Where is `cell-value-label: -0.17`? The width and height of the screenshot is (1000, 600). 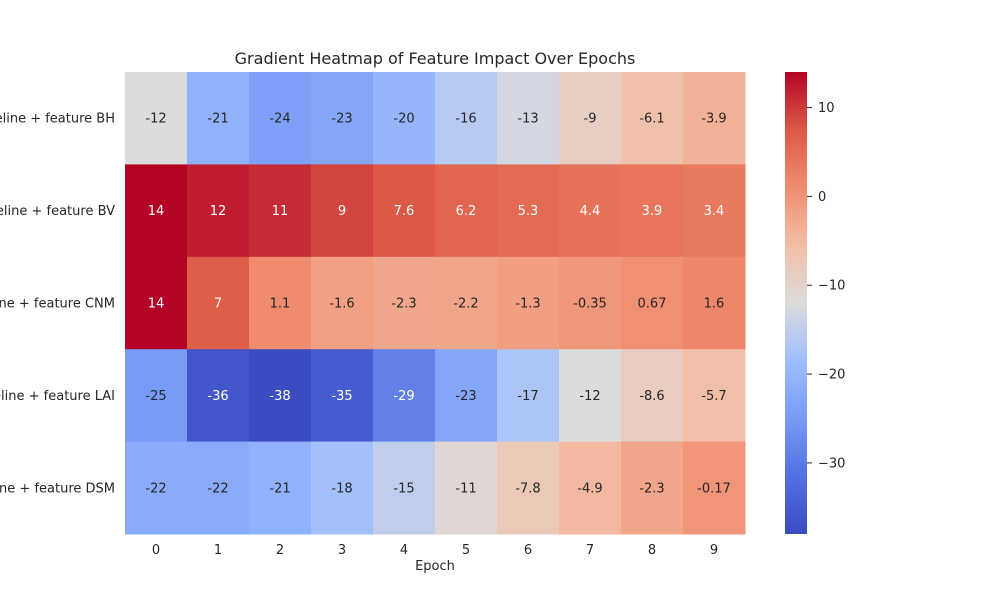 cell-value-label: -0.17 is located at coordinates (714, 488).